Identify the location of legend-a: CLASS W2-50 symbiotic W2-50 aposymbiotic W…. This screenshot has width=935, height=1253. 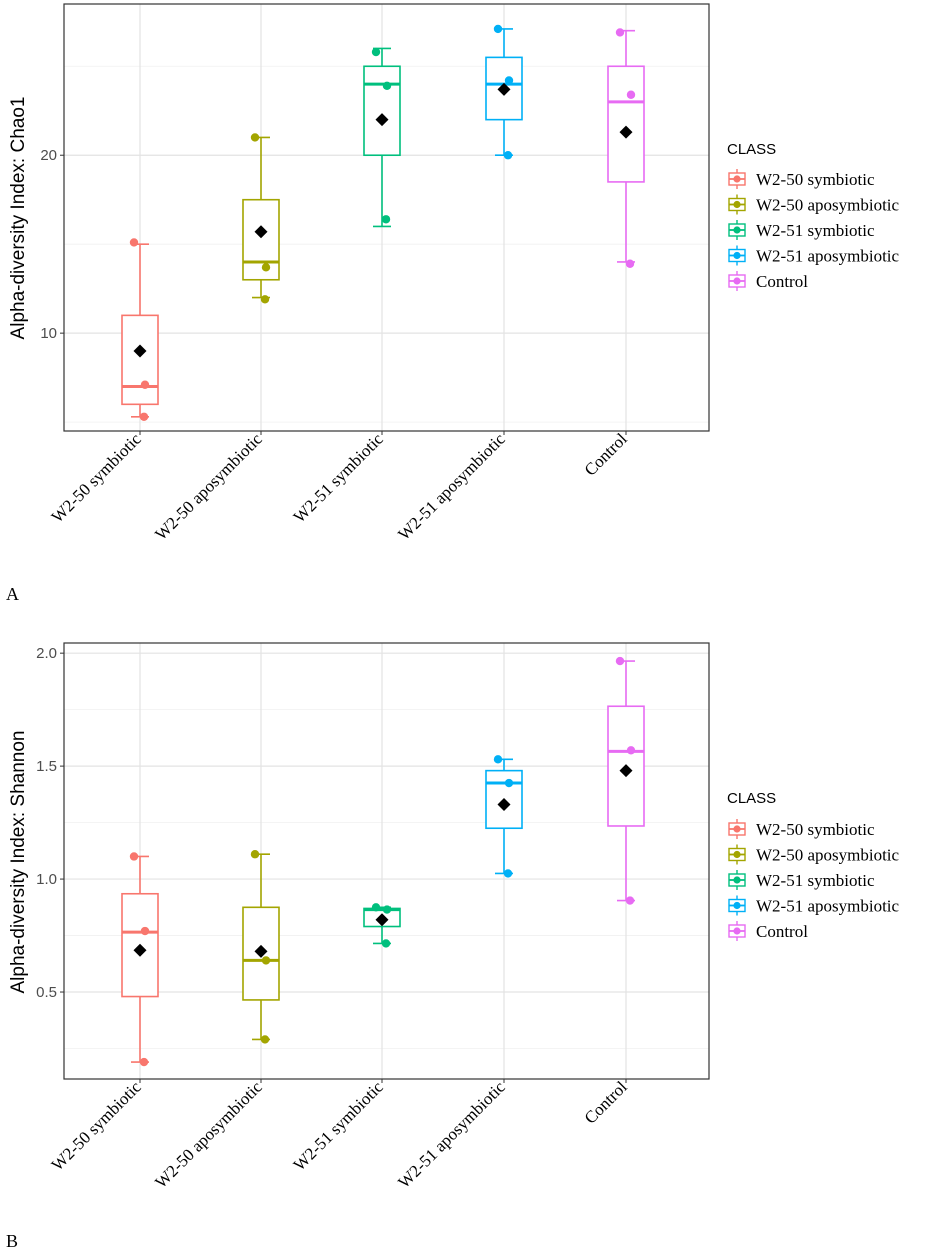
(813, 216).